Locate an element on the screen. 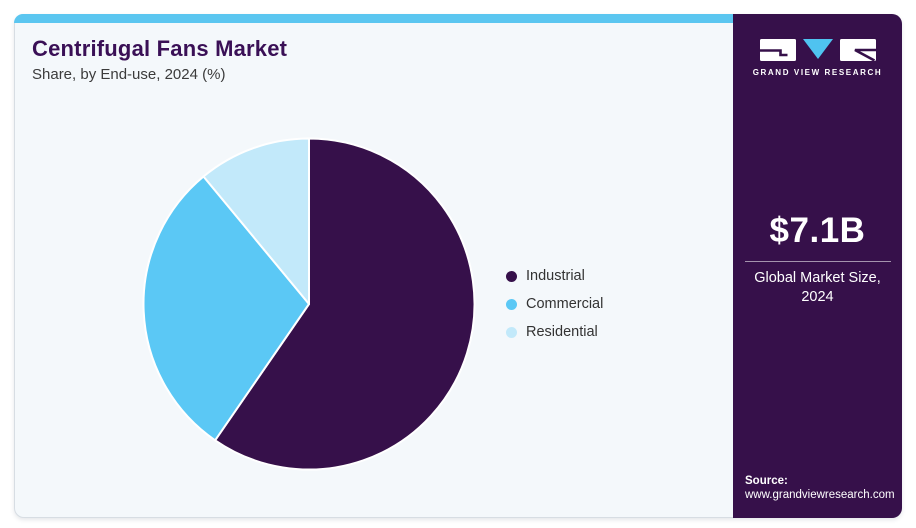 Image resolution: width=916 pixels, height=528 pixels. page-title: Centrifugal Fans Market is located at coordinates (160, 48).